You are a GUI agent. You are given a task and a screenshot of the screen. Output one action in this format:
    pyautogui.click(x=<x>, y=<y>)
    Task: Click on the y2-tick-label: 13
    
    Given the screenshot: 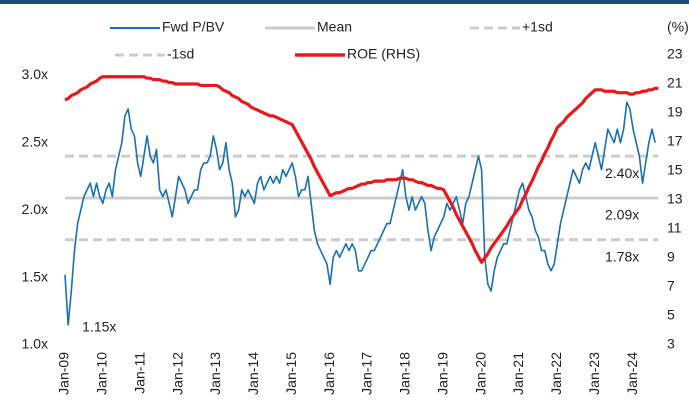 What is the action you would take?
    pyautogui.click(x=675, y=199)
    